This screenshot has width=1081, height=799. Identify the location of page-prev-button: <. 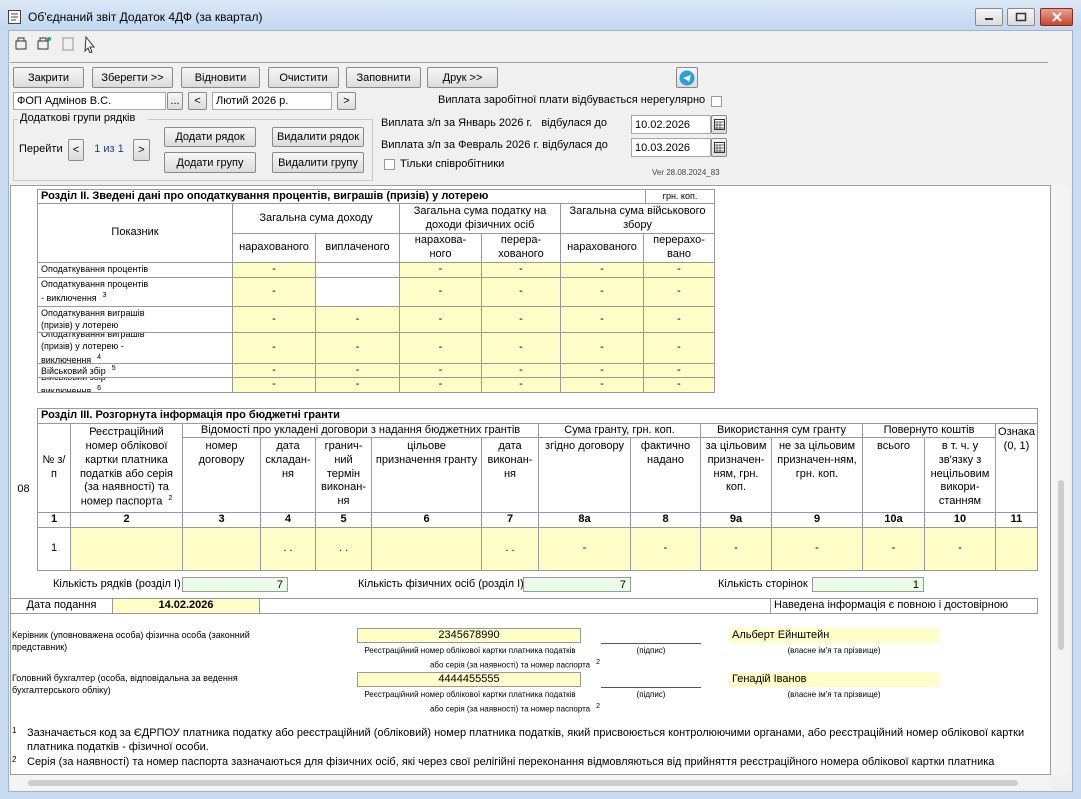
(76, 150).